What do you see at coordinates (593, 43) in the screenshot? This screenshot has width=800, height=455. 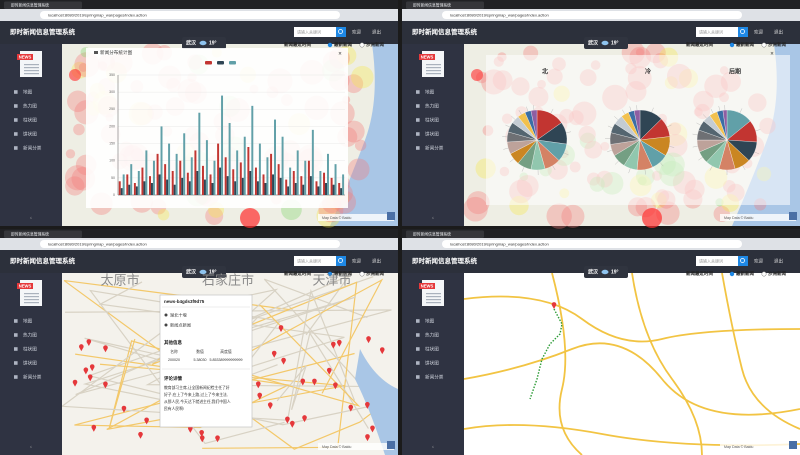 I see `weather-city: 武汉` at bounding box center [593, 43].